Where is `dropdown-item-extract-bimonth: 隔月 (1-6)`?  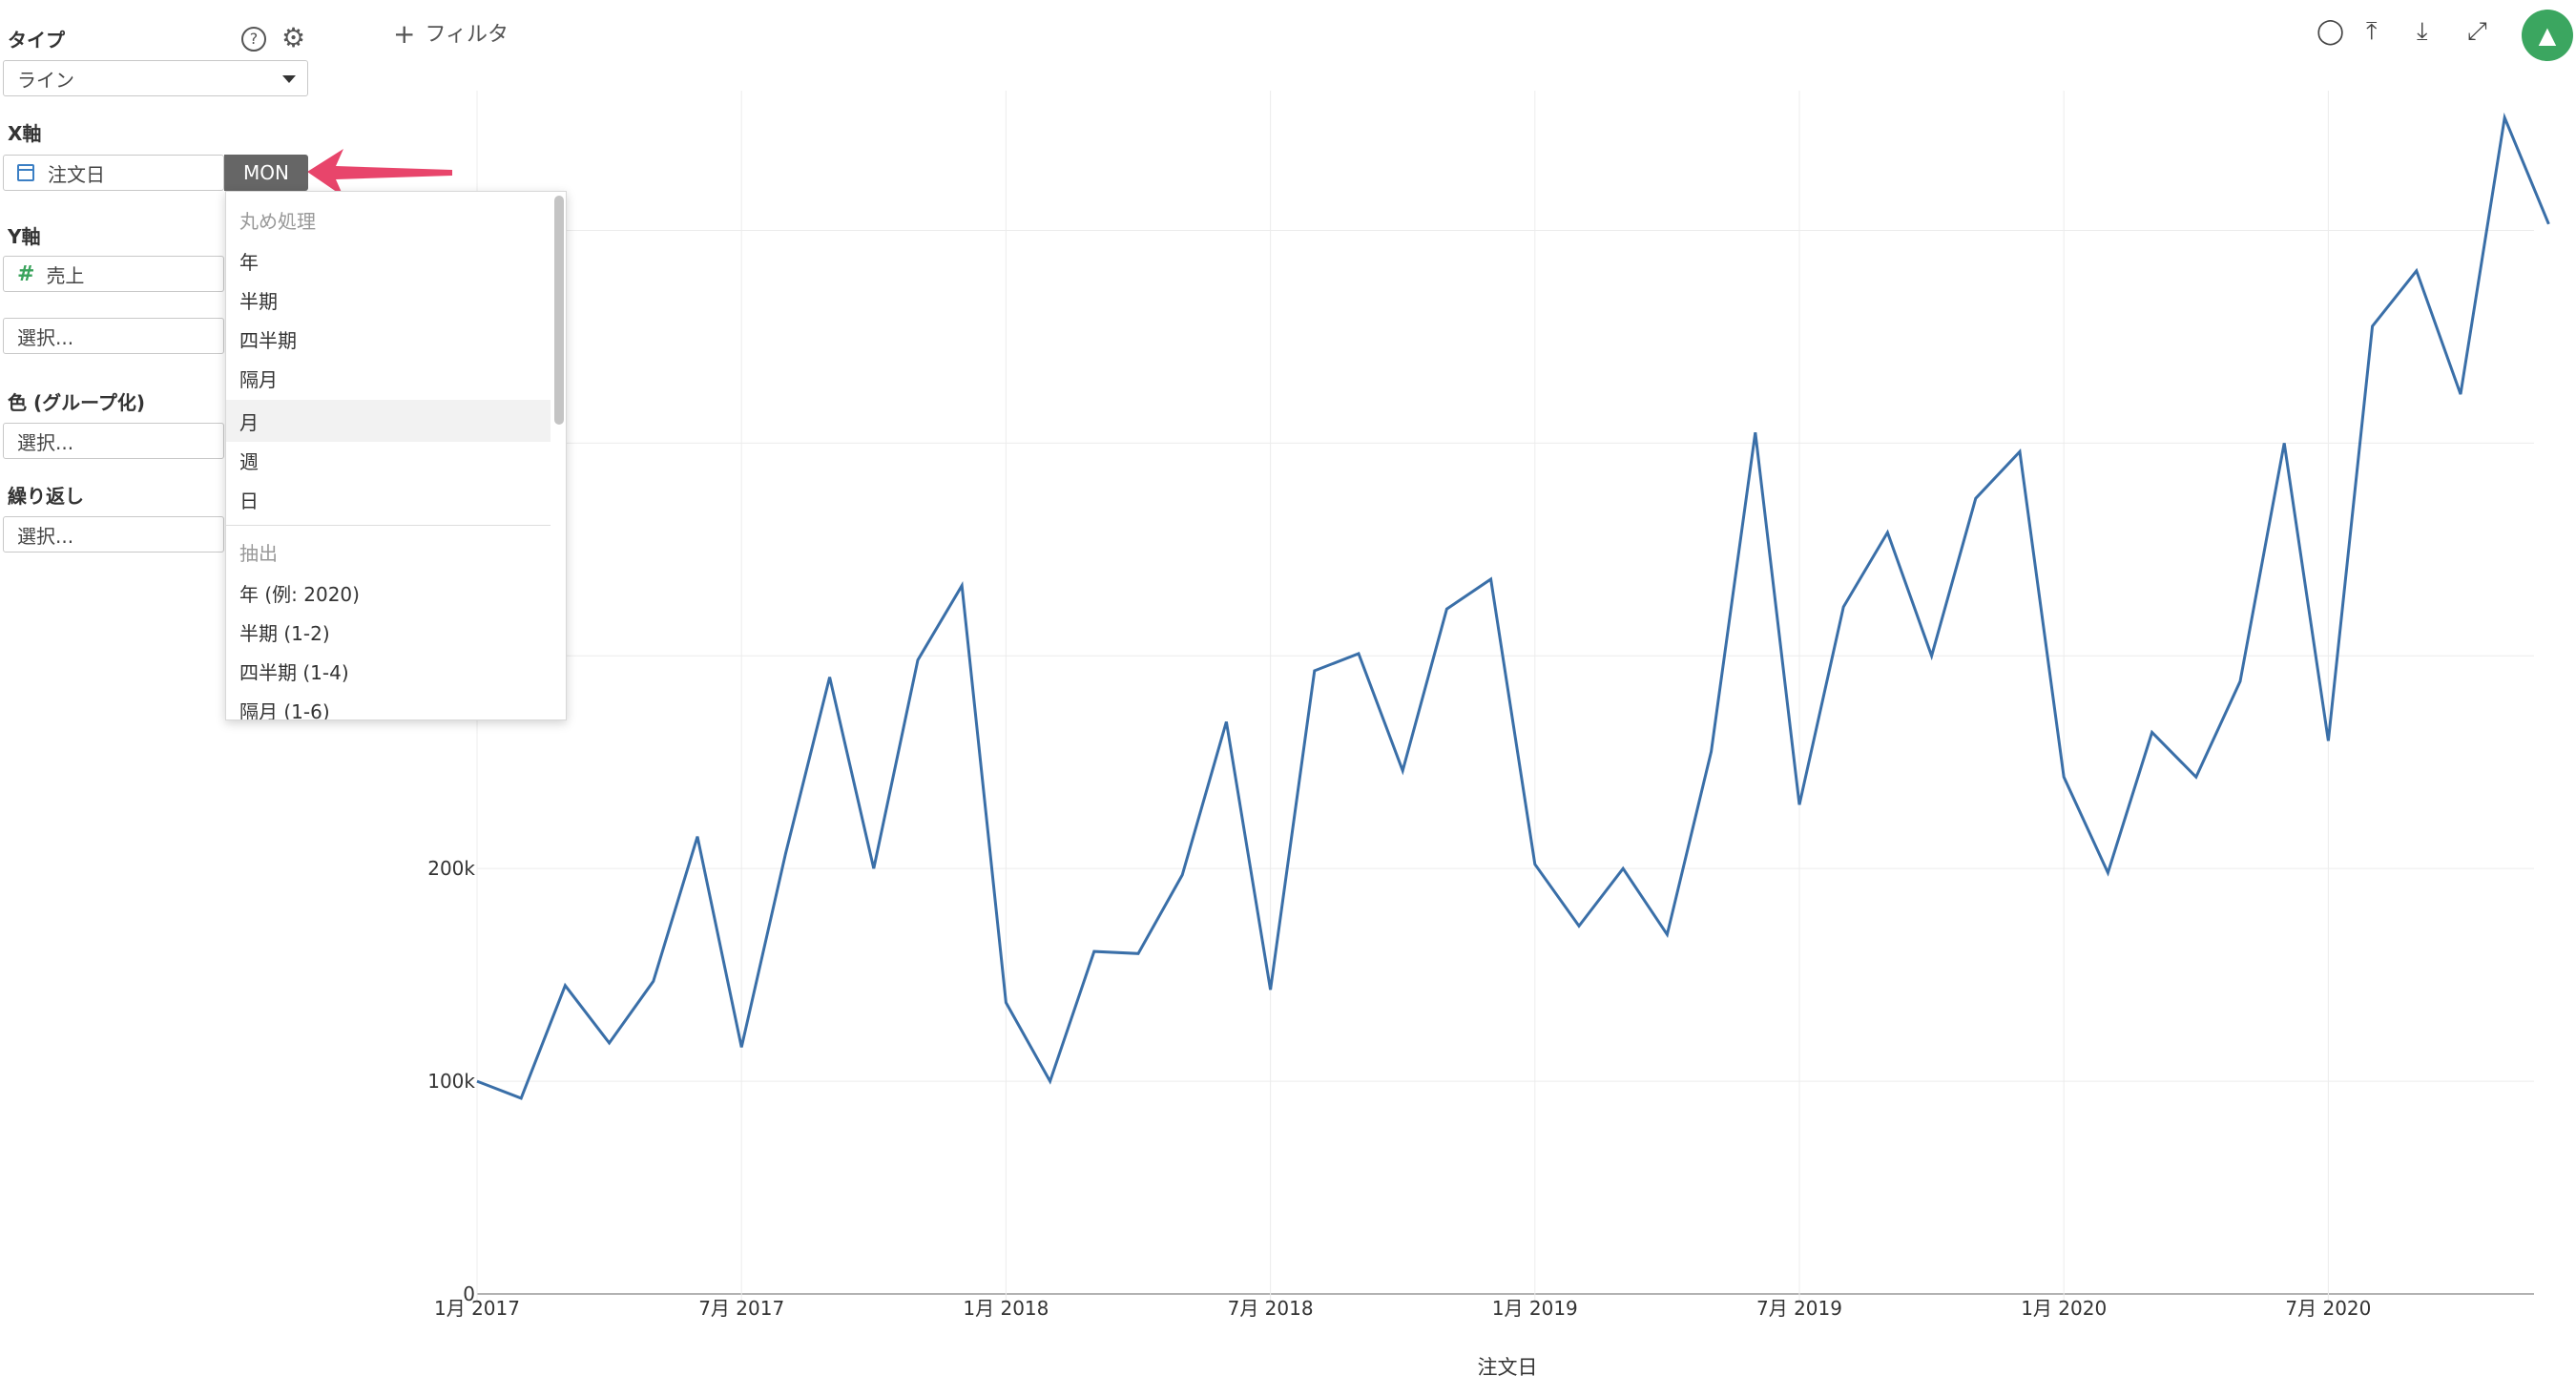
dropdown-item-extract-bimonth: 隔月 (1-6) is located at coordinates (284, 710).